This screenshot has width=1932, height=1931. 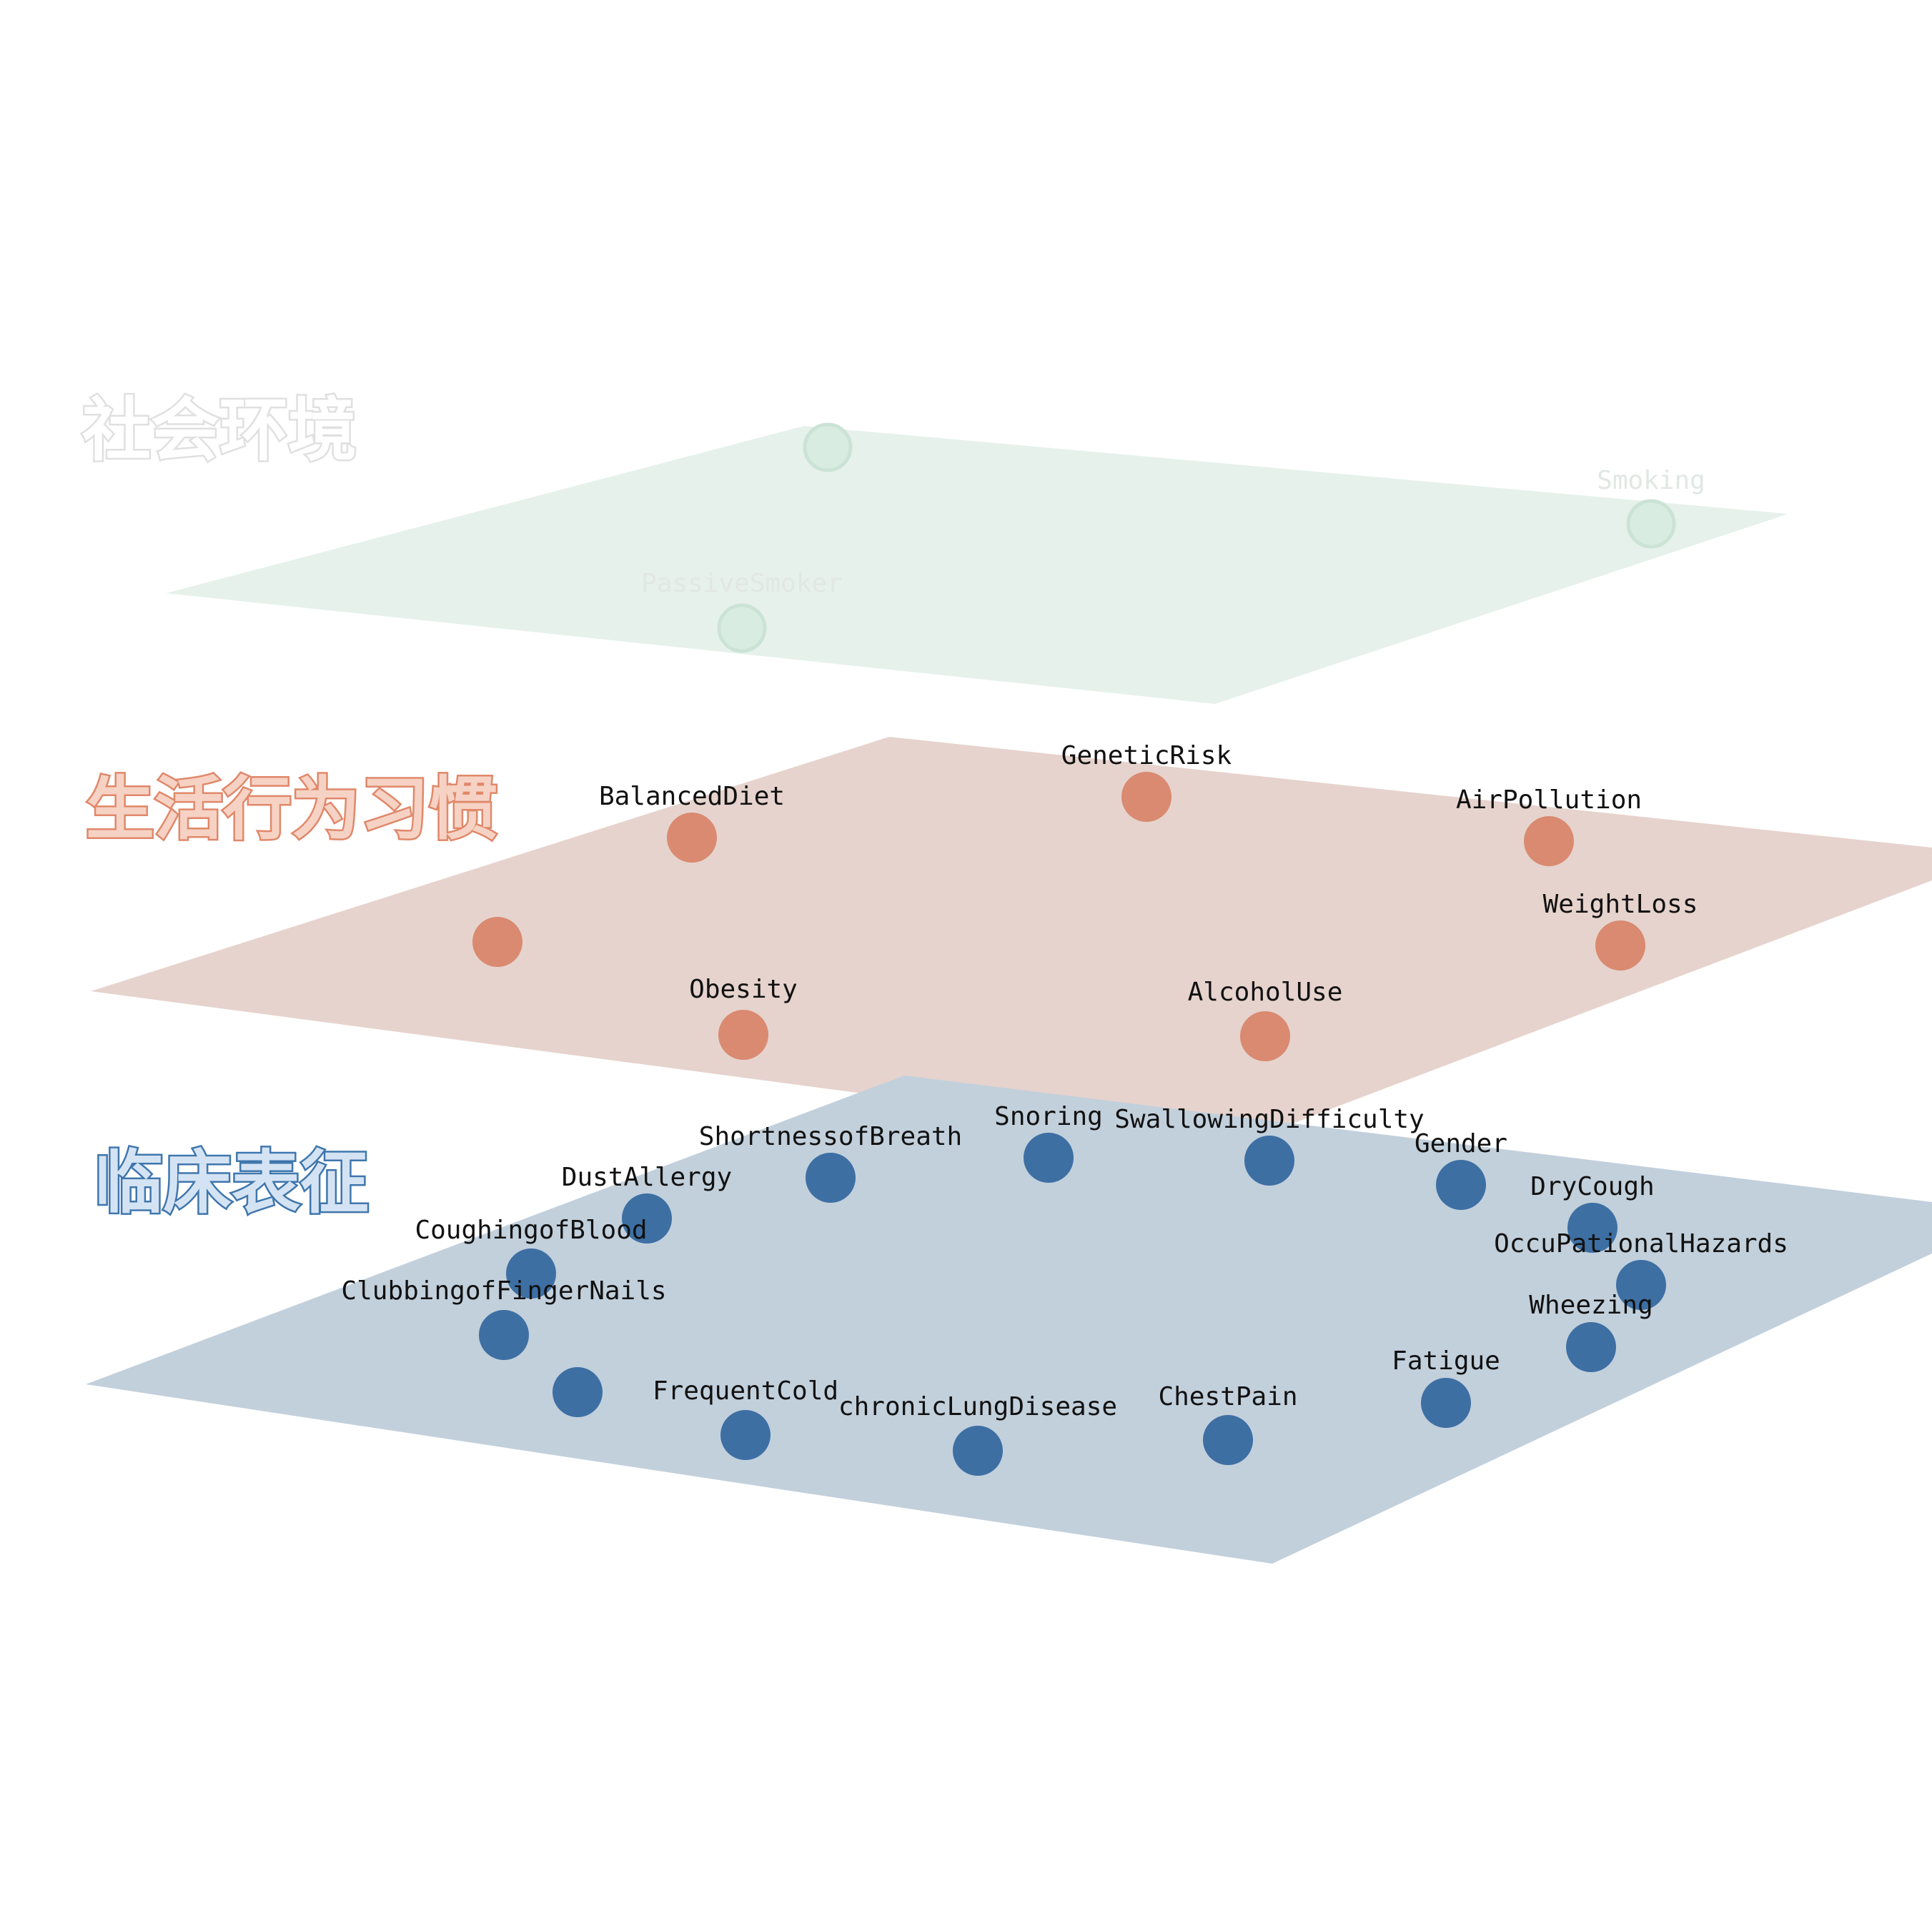 I want to click on clinical-label-shortnessofbreath: ShortnessofBreath, so click(x=830, y=1136).